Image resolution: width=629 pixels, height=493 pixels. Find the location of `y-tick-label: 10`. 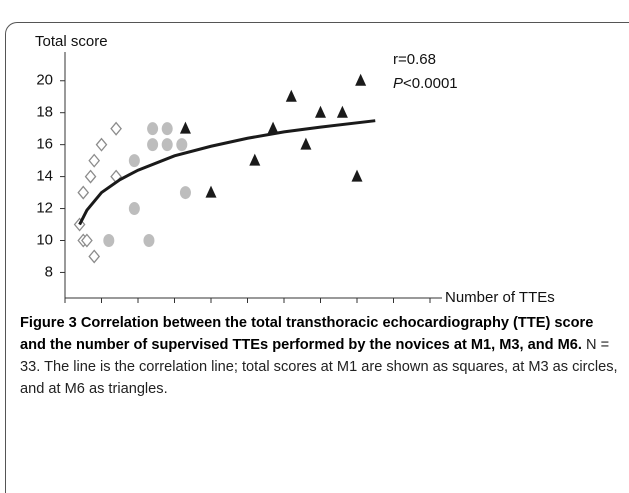

y-tick-label: 10 is located at coordinates (44, 239).